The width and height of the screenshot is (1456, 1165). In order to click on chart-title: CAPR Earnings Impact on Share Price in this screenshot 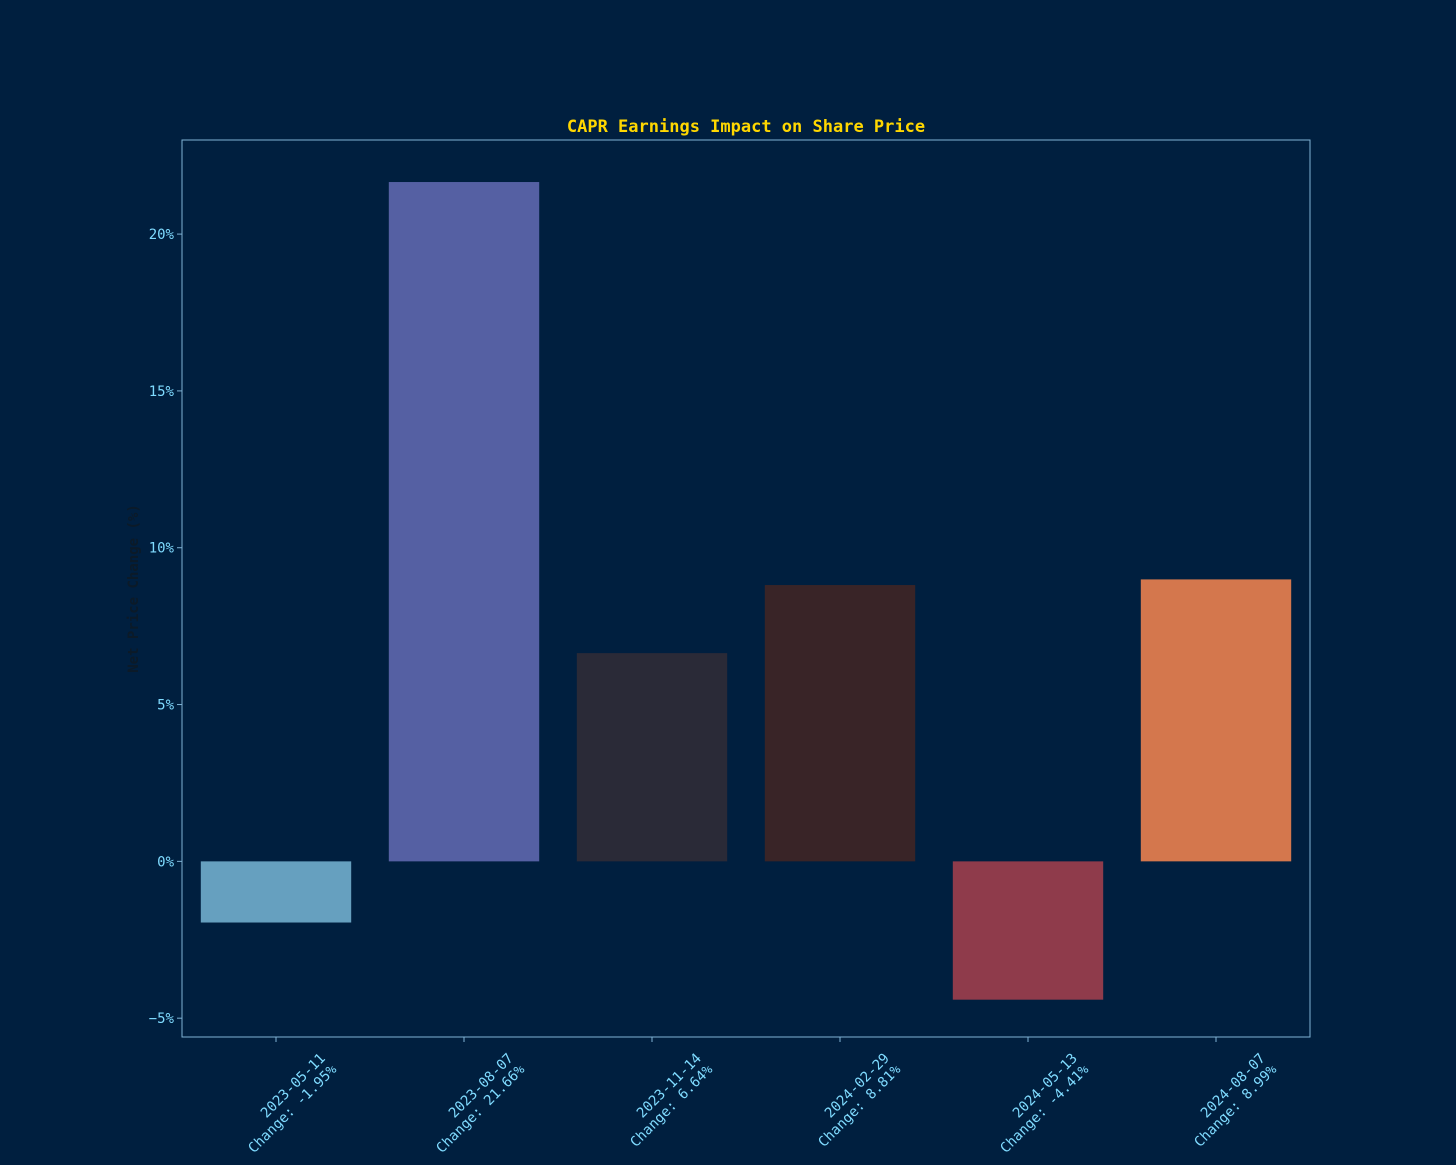, I will do `click(746, 127)`.